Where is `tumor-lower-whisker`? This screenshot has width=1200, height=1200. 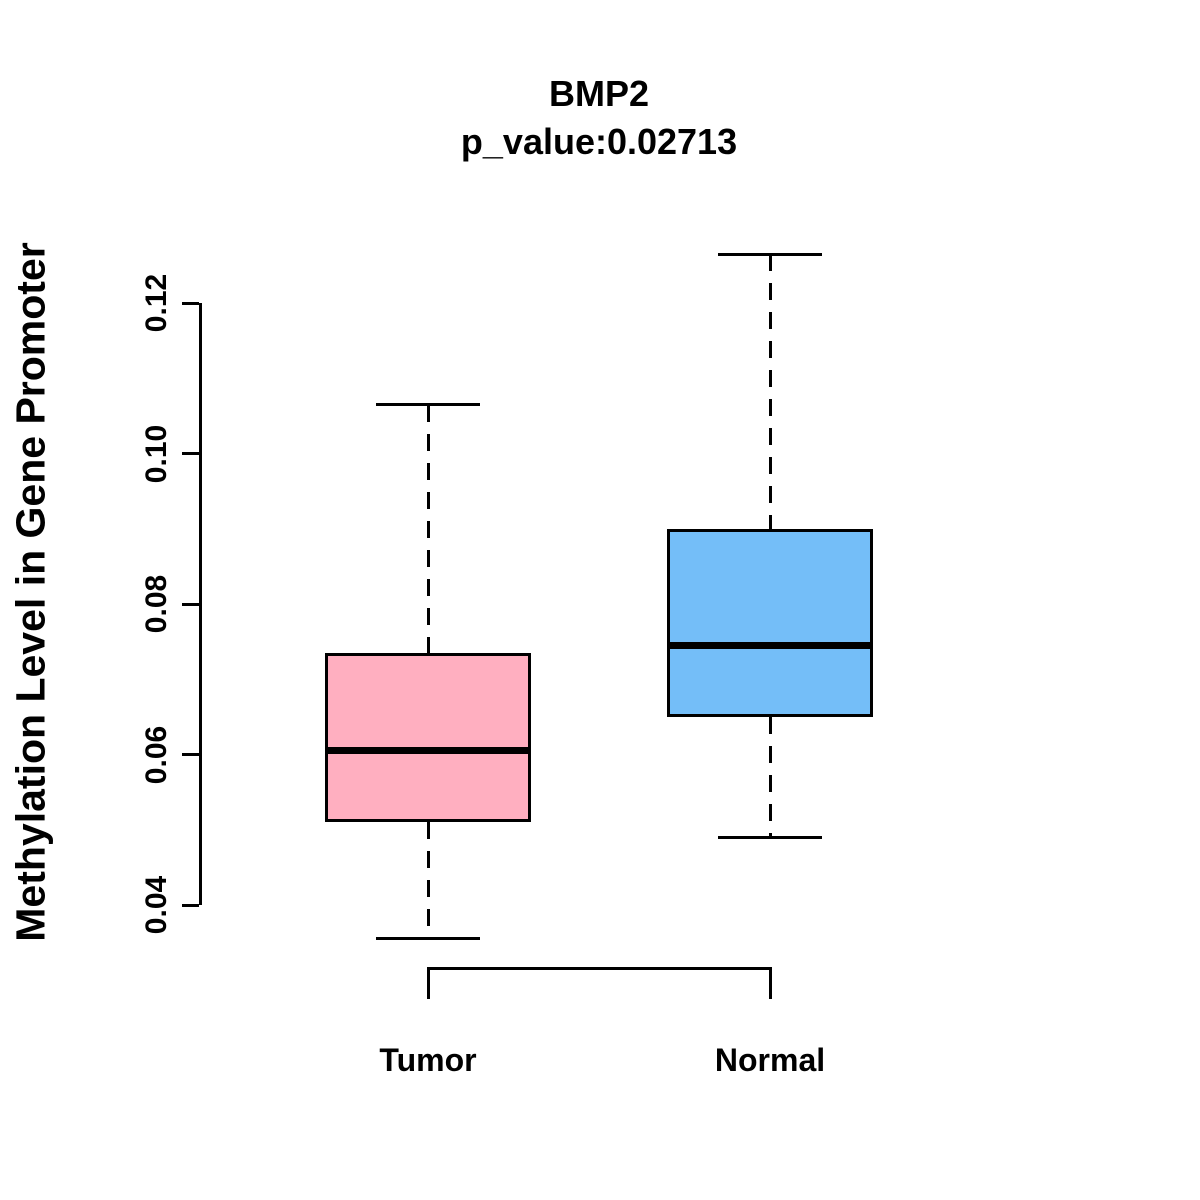
tumor-lower-whisker is located at coordinates (428, 880).